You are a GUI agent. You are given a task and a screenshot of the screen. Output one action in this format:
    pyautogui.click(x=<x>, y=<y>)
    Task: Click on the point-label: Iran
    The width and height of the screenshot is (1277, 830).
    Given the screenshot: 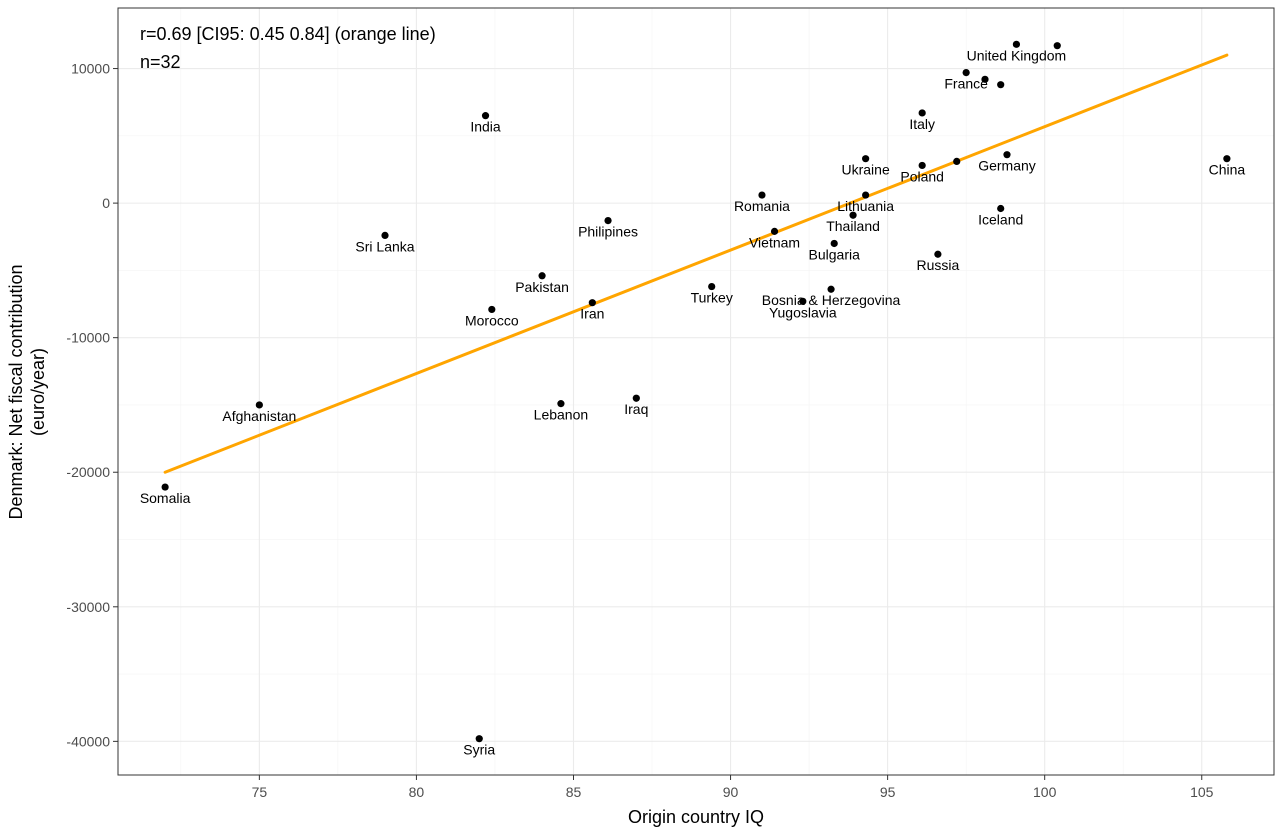 What is the action you would take?
    pyautogui.click(x=592, y=314)
    